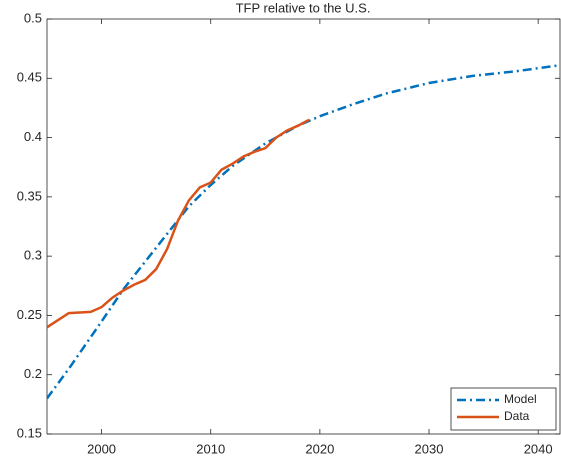  I want to click on y-tick-label: 0.4, so click(33, 136).